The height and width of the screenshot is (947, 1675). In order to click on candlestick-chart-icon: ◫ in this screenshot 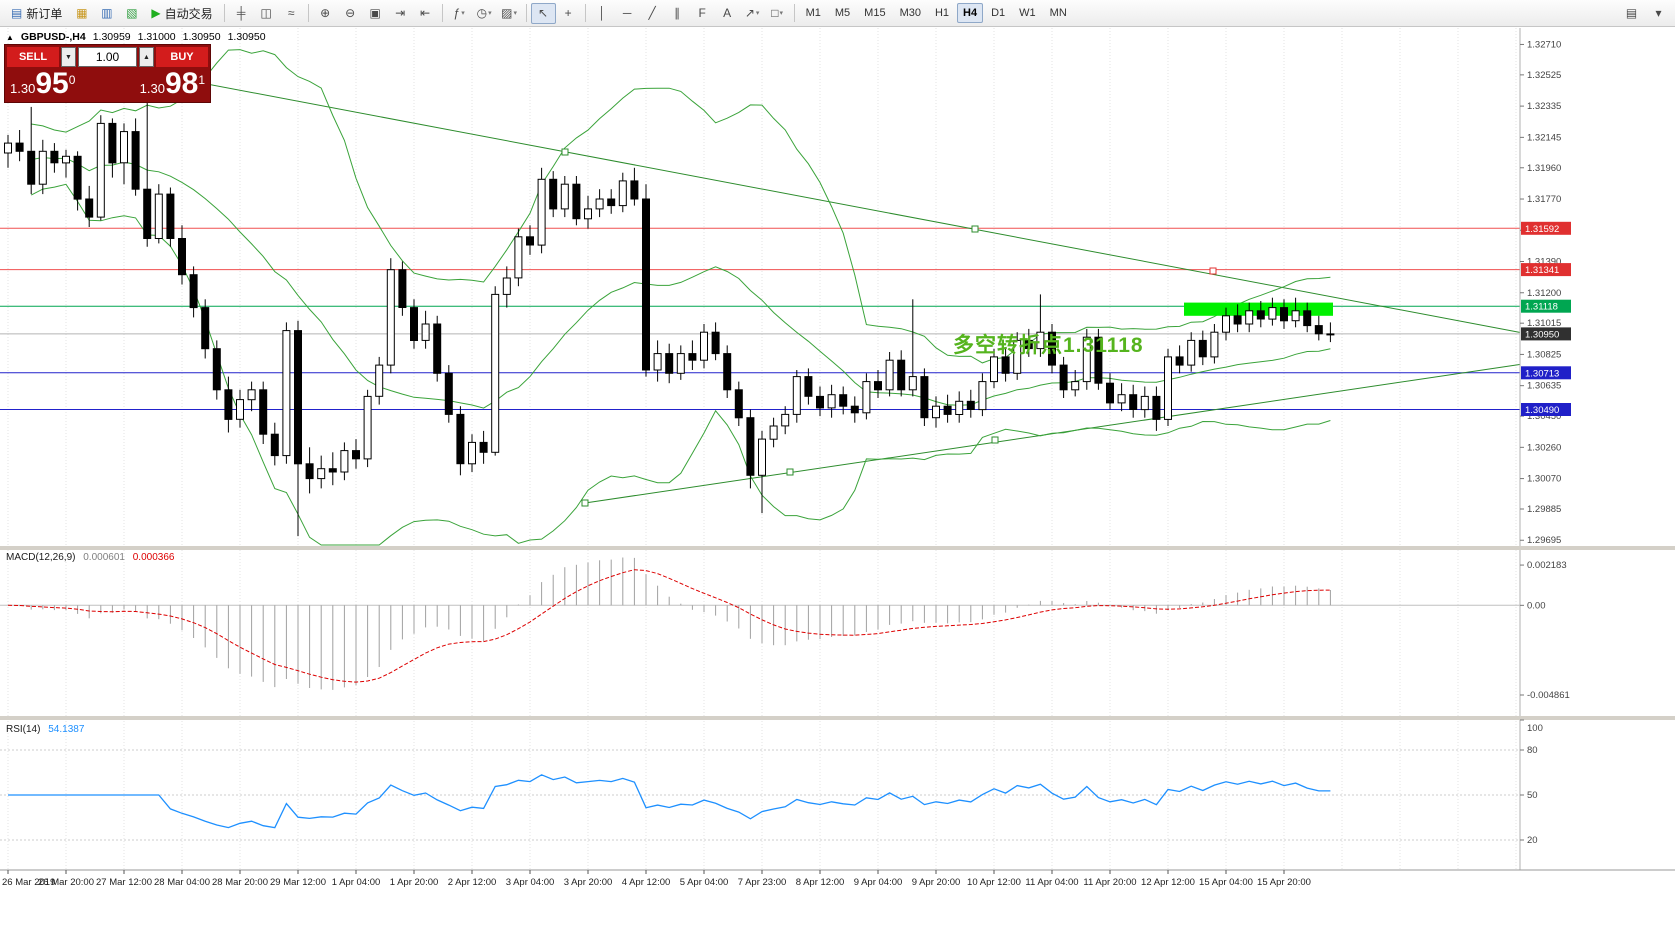, I will do `click(266, 13)`.